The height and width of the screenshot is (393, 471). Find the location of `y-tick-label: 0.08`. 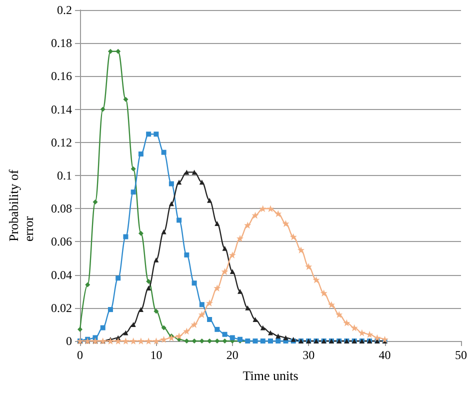

y-tick-label: 0.08 is located at coordinates (61, 209).